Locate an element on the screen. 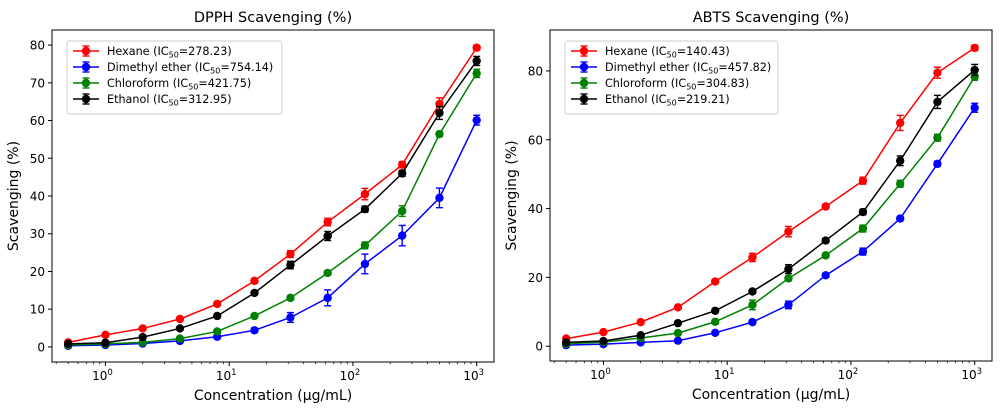  legend-ic50-value: 754.14 is located at coordinates (249, 67).